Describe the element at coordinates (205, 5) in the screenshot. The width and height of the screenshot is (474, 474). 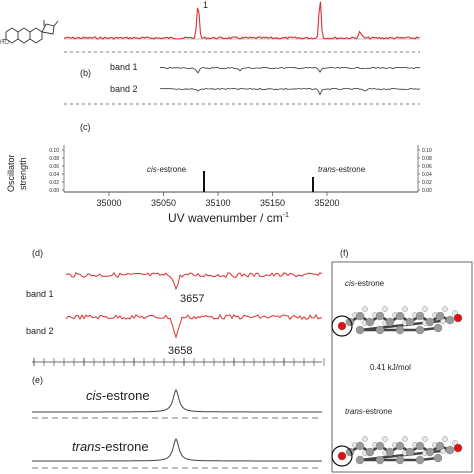
I see `peak-label-1: 1` at that location.